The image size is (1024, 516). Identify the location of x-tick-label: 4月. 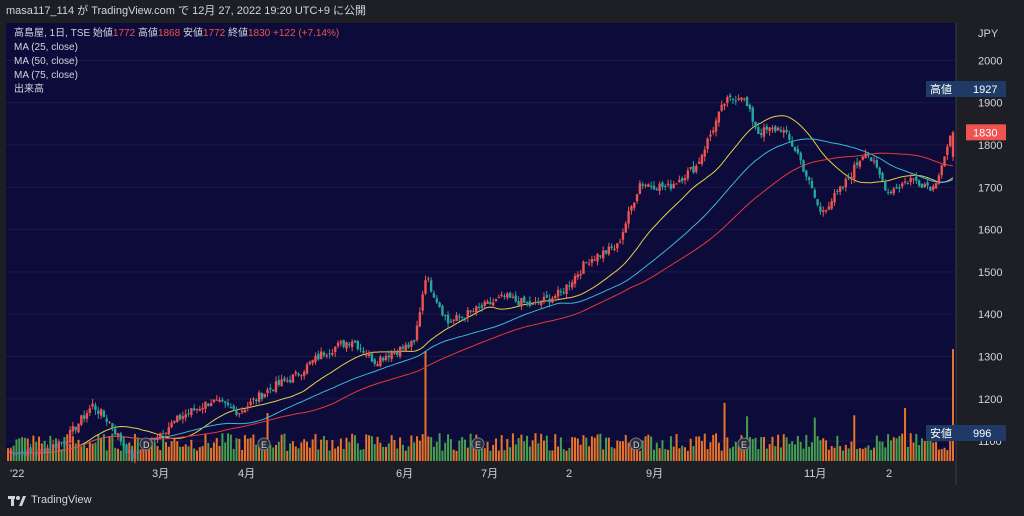
(246, 474).